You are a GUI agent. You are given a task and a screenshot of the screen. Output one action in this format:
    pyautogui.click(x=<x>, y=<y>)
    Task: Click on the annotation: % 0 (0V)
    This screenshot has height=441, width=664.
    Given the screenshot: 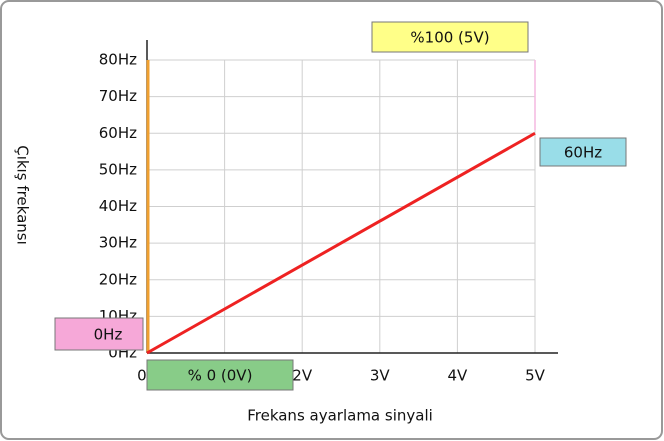 What is the action you would take?
    pyautogui.click(x=220, y=376)
    